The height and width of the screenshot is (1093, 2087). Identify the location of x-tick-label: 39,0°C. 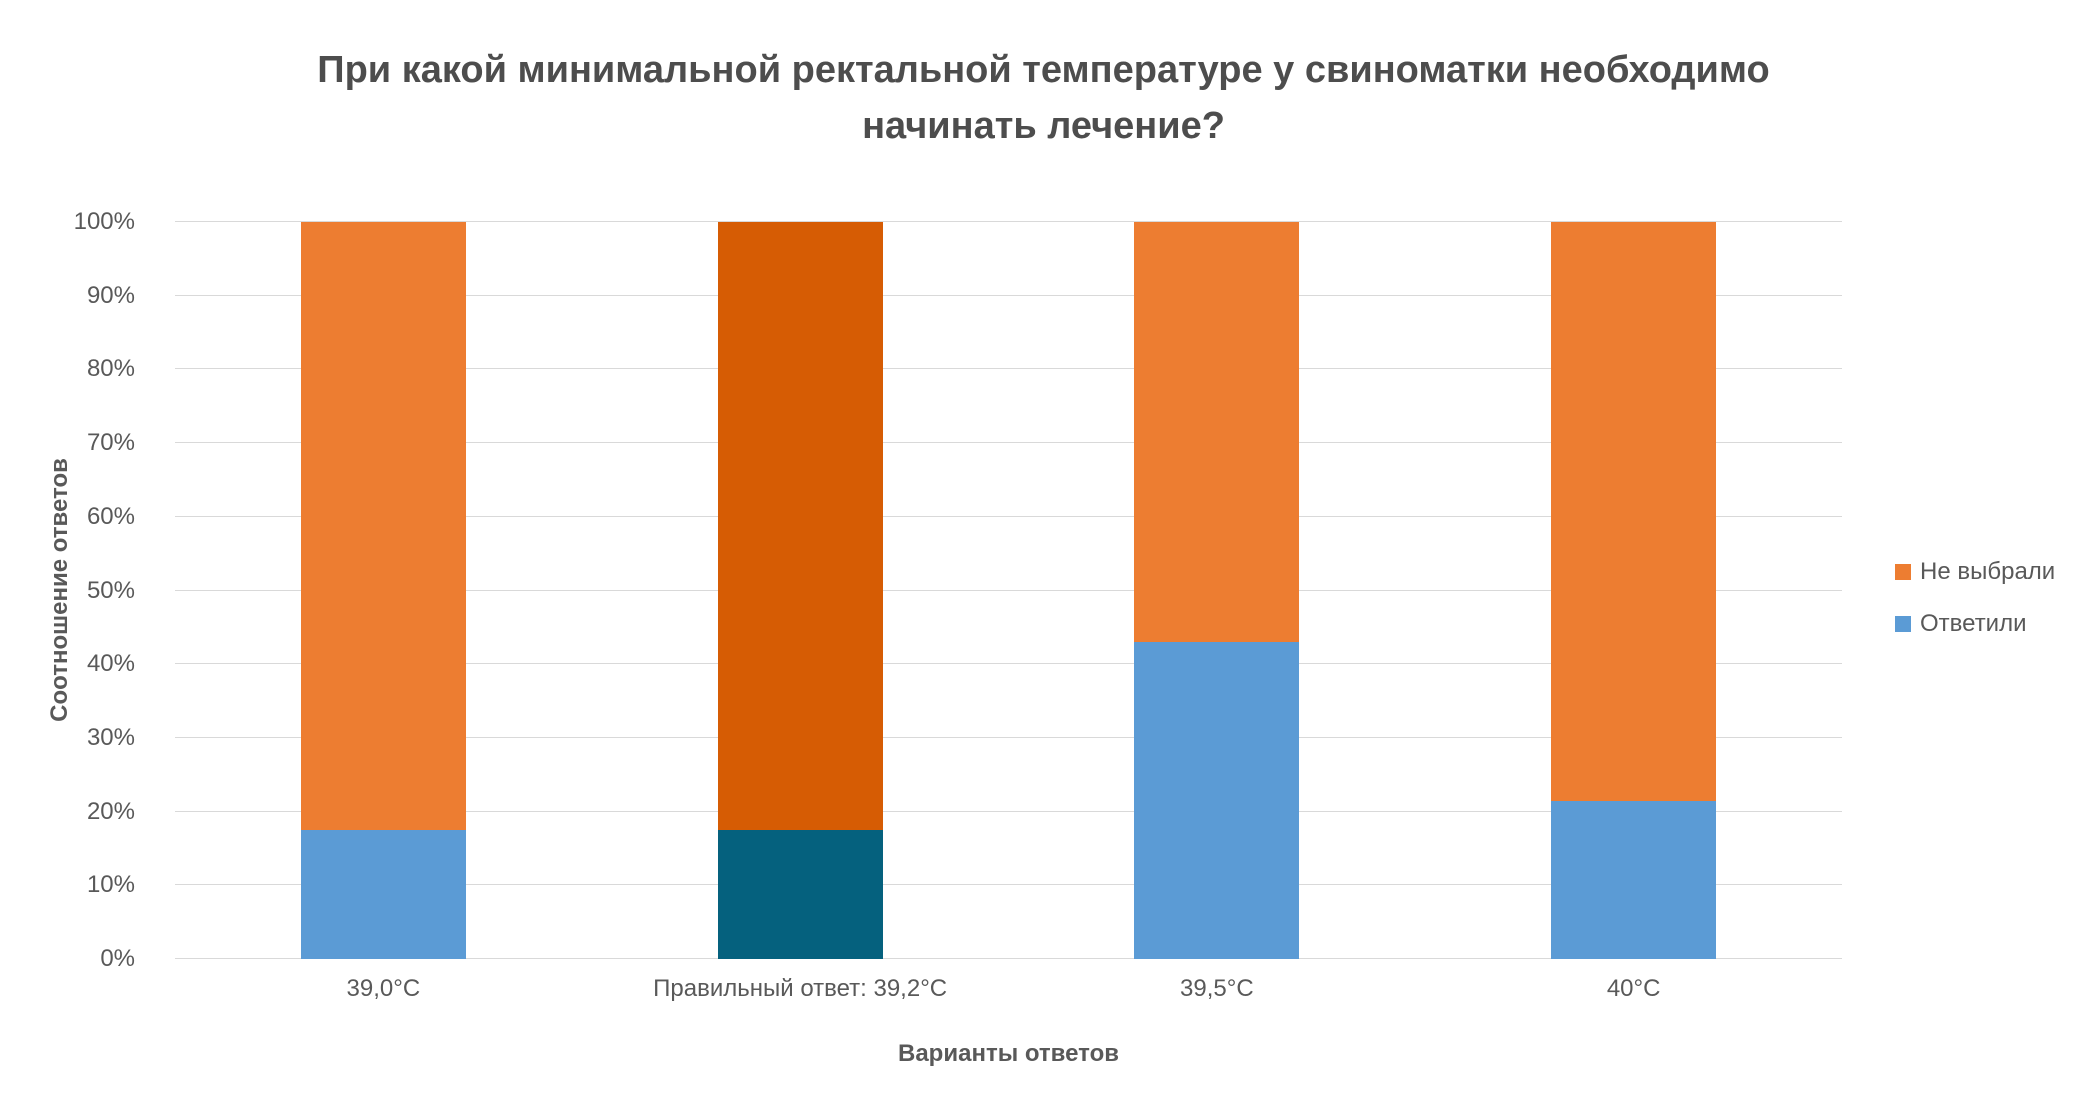
(383, 988).